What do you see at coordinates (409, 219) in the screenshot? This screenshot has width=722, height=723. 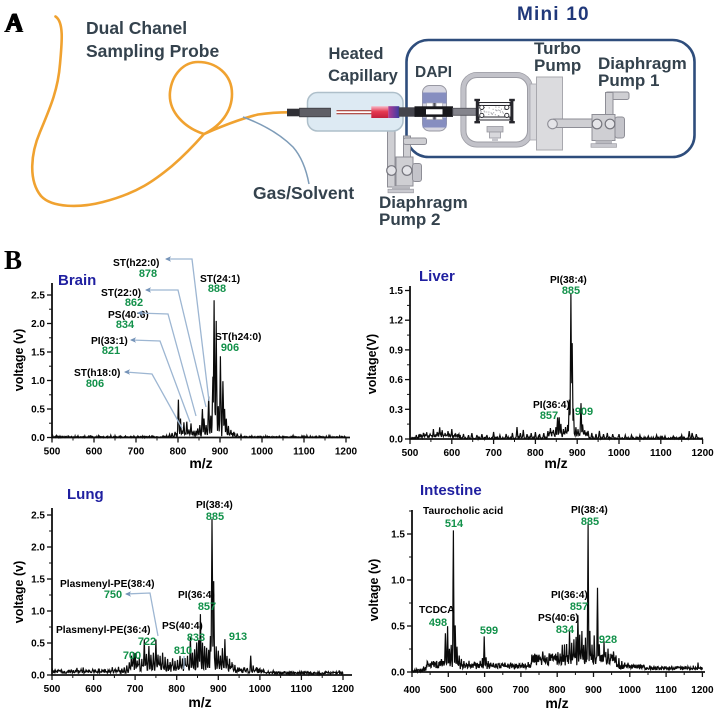 I see `svg-text: Pump 2` at bounding box center [409, 219].